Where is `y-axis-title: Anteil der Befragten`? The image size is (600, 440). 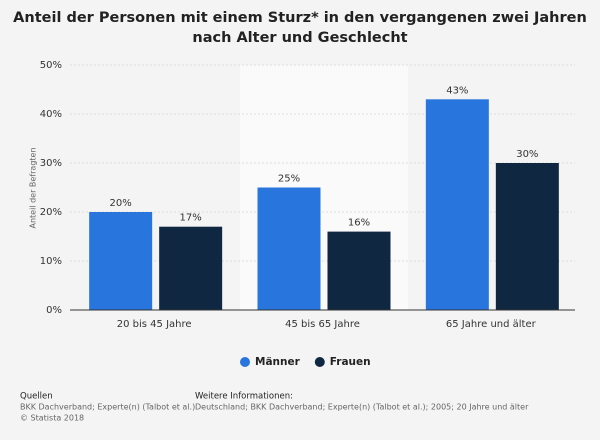 y-axis-title: Anteil der Befragten is located at coordinates (33, 187).